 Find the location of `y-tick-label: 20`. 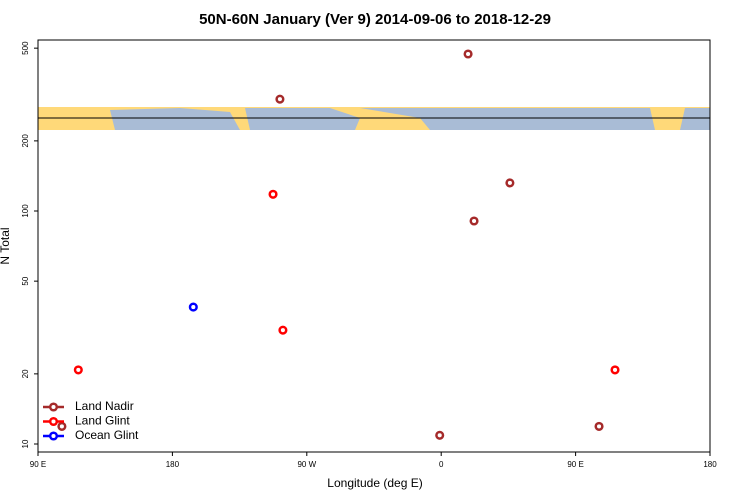

y-tick-label: 20 is located at coordinates (25, 373).